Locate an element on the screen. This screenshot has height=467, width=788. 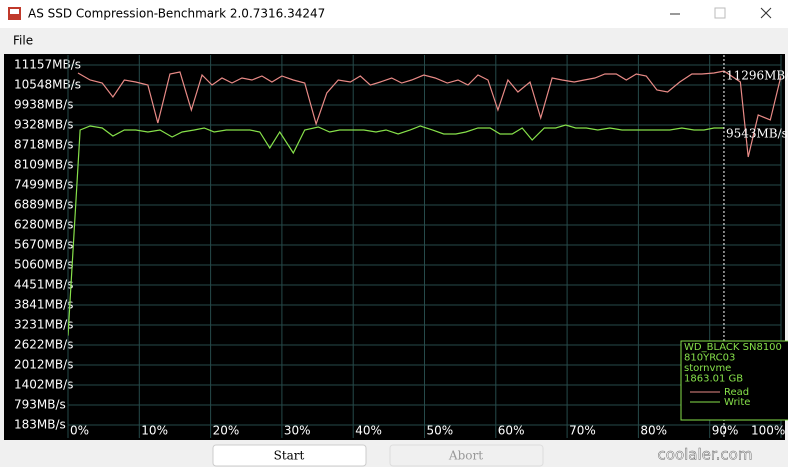
maximize-button is located at coordinates (720, 13).